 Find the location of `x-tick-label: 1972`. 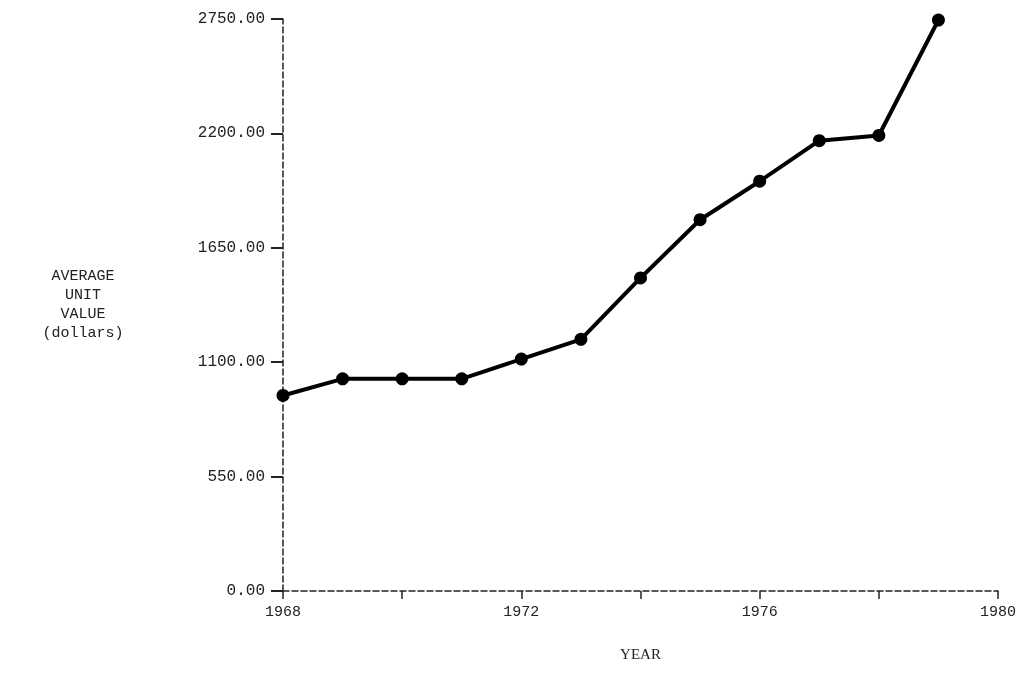

x-tick-label: 1972 is located at coordinates (521, 612).